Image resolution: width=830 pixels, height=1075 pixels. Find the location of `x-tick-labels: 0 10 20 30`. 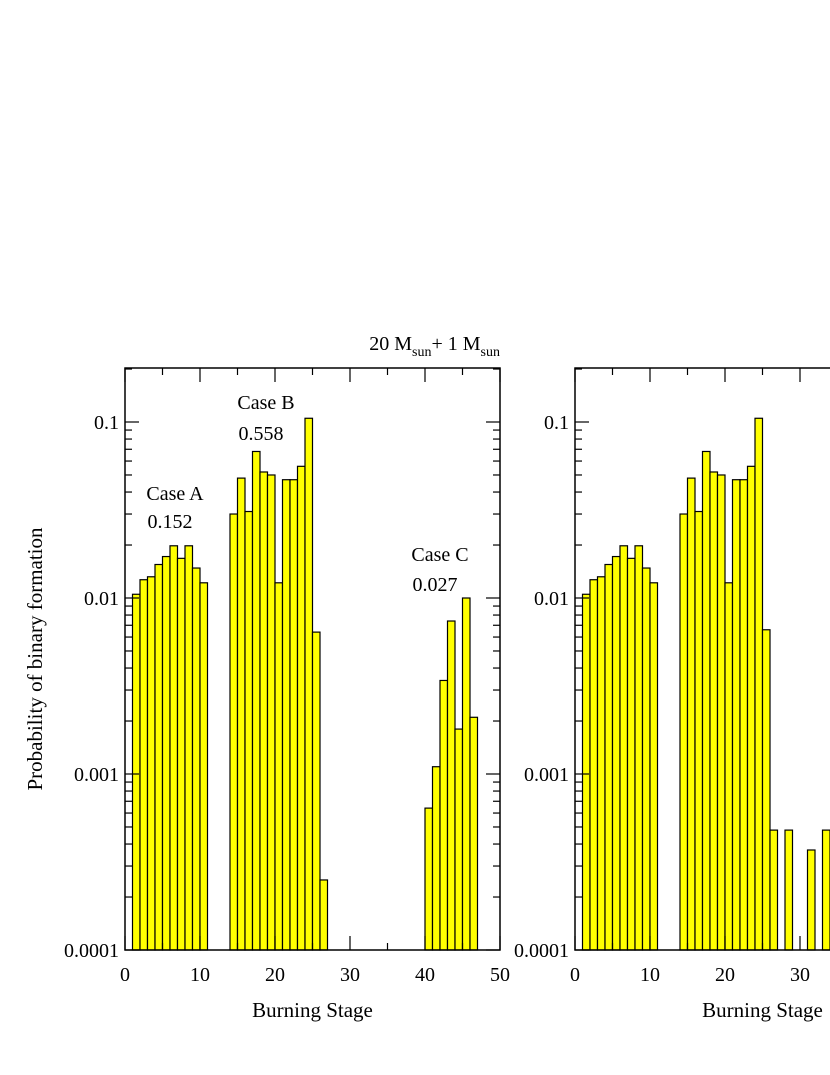

x-tick-labels: 0 10 20 30 is located at coordinates (690, 975).